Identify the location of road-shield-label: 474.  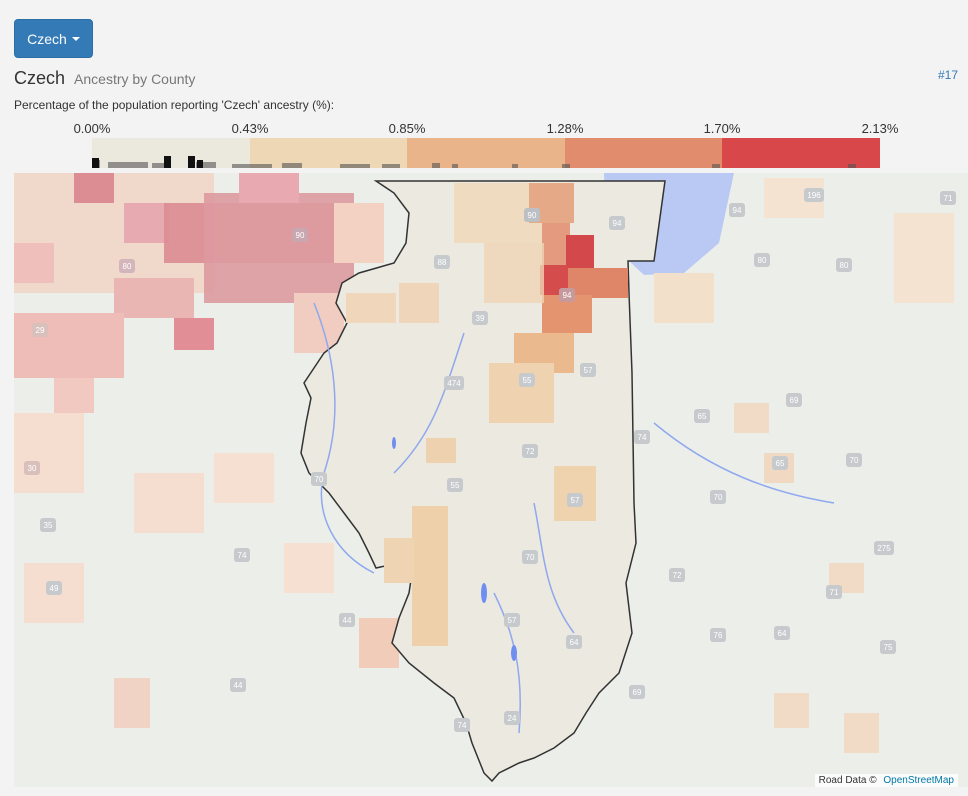
(454, 383).